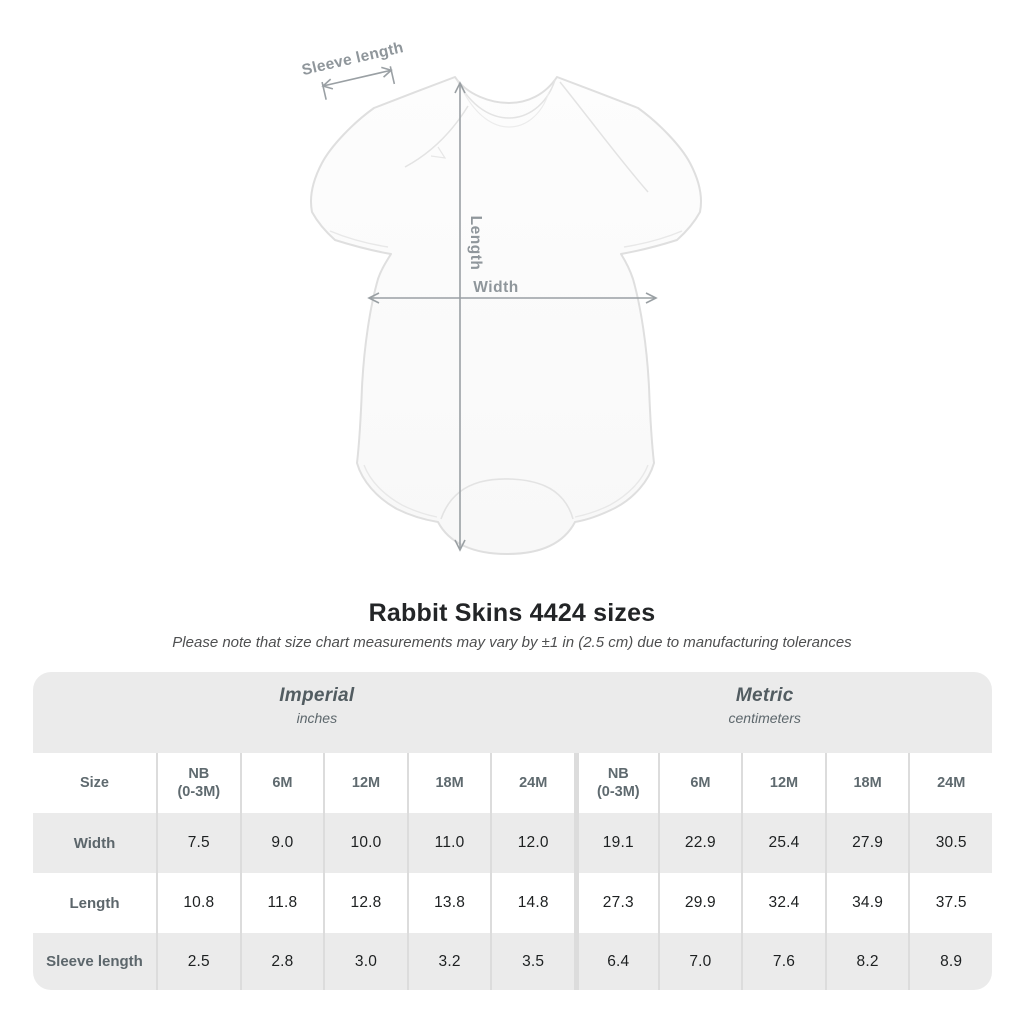  What do you see at coordinates (359, 239) in the screenshot?
I see `left-sleeve-hem-seam` at bounding box center [359, 239].